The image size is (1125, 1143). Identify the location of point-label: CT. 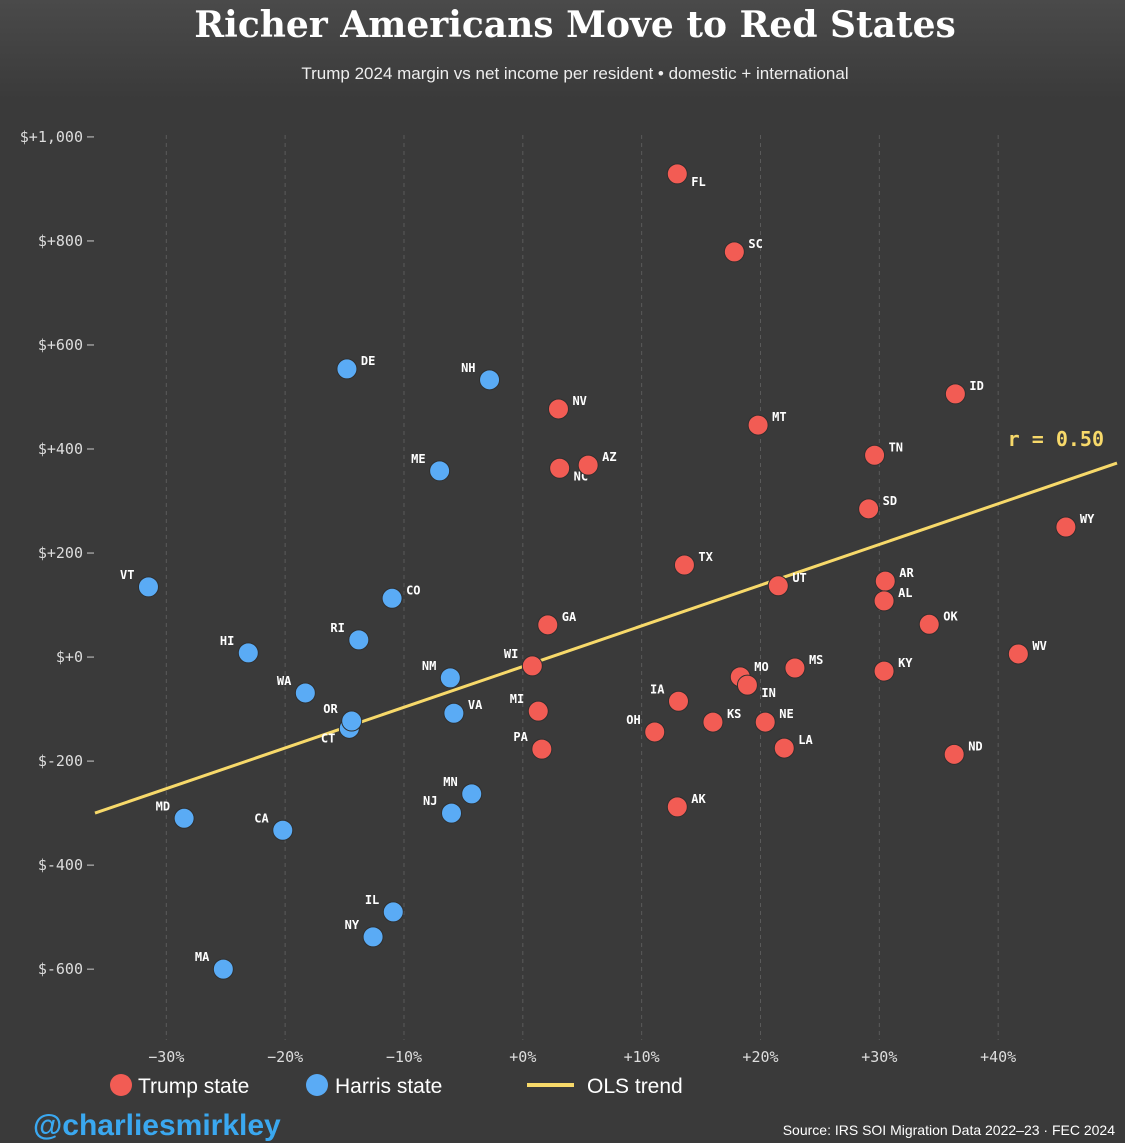
(328, 738).